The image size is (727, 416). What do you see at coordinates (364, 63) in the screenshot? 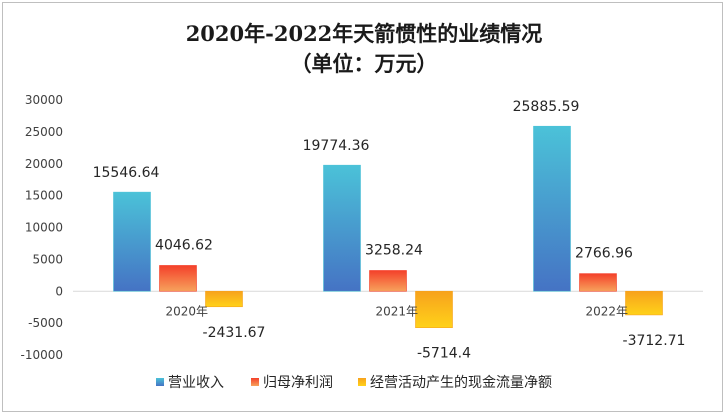
I see `chart-subtitle: （单位：万元）` at bounding box center [364, 63].